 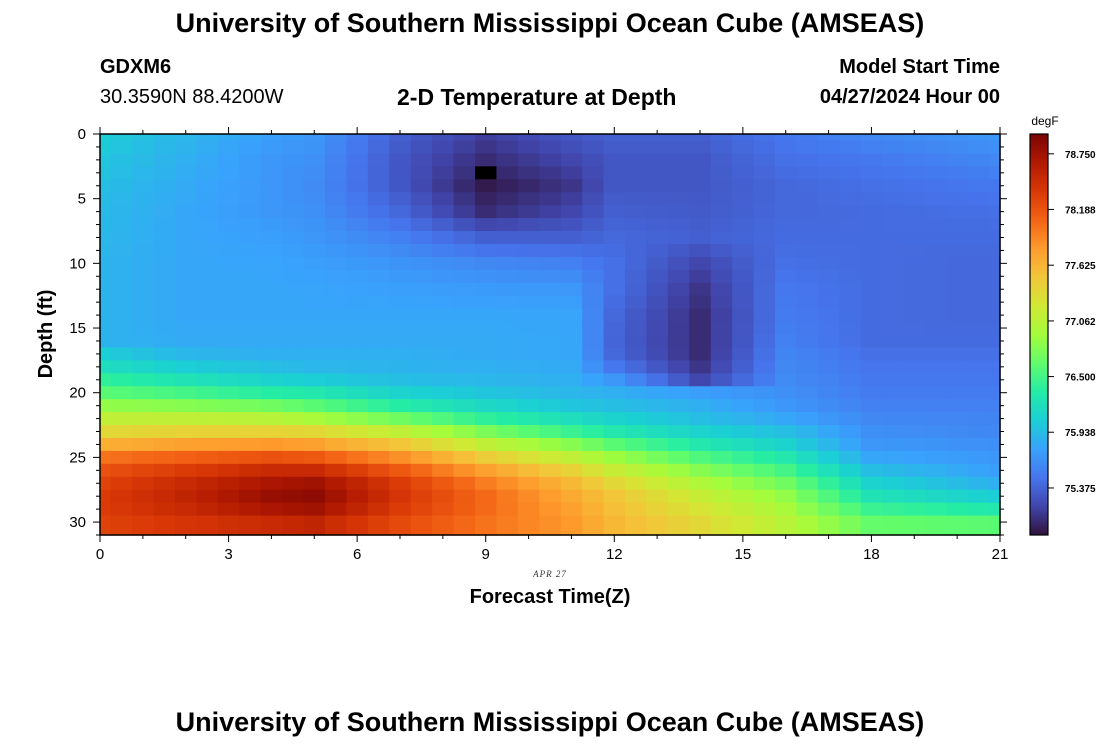 I want to click on y-tick-label: 5, so click(x=82, y=199).